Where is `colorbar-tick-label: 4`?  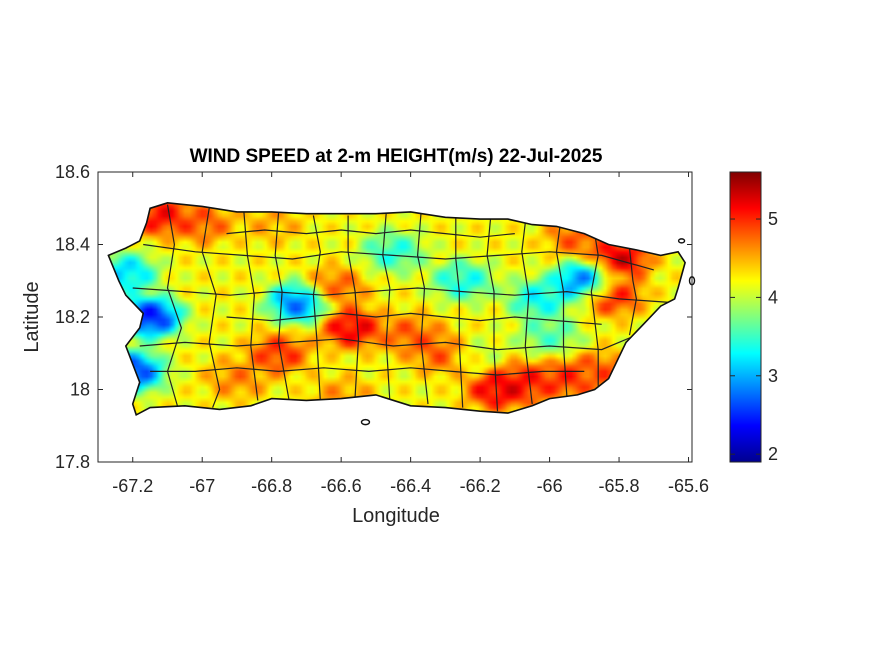
colorbar-tick-label: 4 is located at coordinates (773, 297).